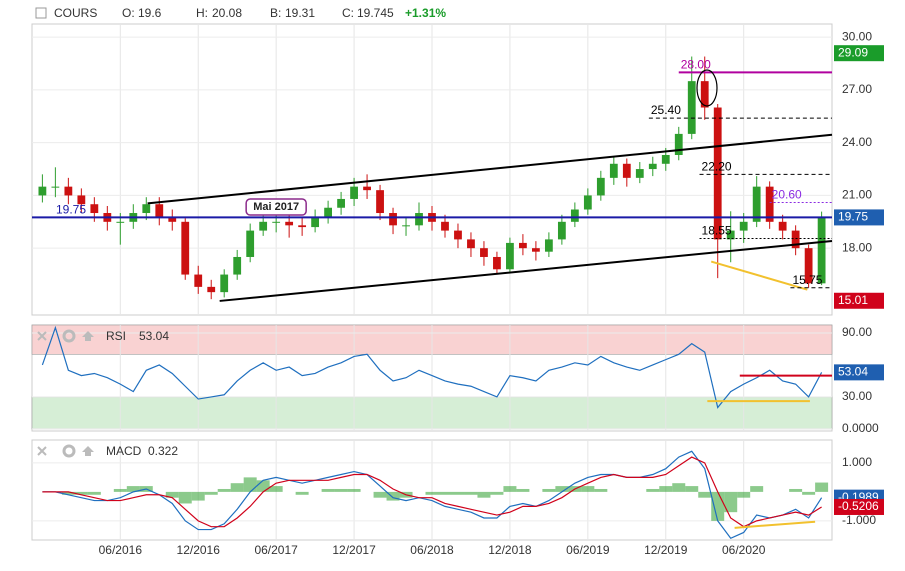  What do you see at coordinates (128, 13) in the screenshot?
I see `field-label: O:` at bounding box center [128, 13].